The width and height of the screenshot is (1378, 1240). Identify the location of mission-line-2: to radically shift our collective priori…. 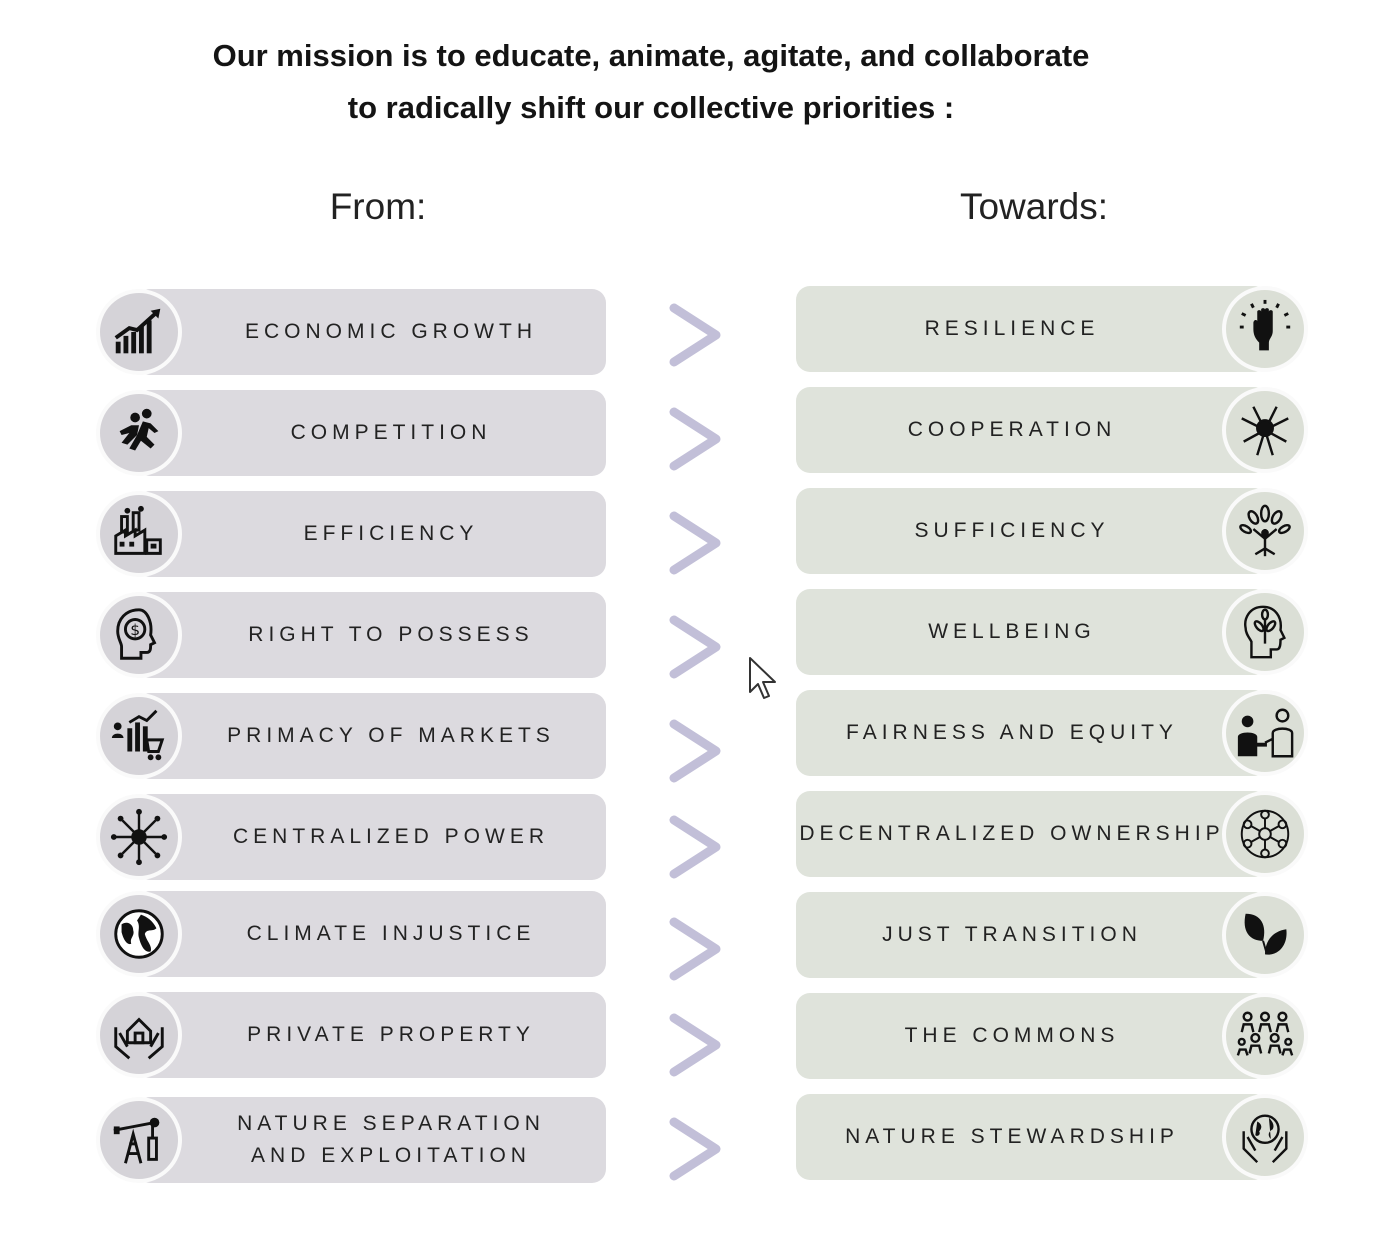
(651, 107).